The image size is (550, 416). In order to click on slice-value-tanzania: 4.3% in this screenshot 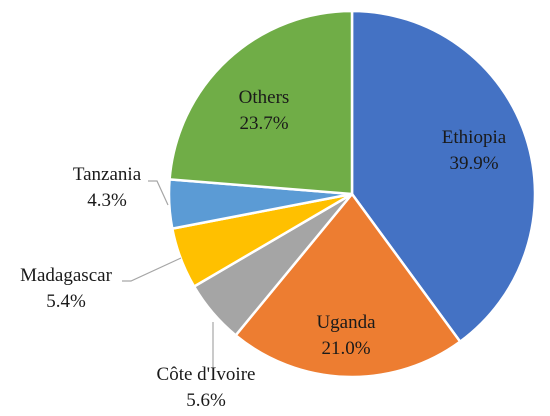, I will do `click(107, 200)`.